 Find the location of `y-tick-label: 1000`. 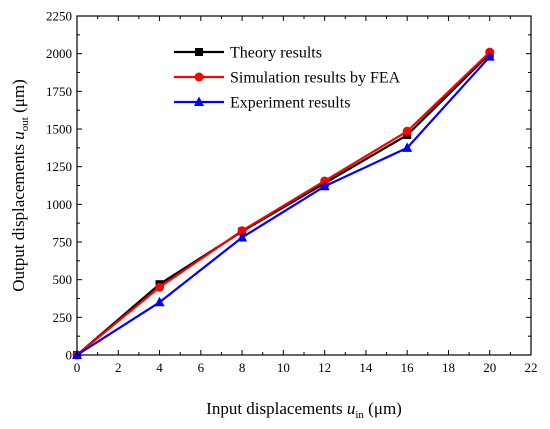

y-tick-label: 1000 is located at coordinates (59, 204).